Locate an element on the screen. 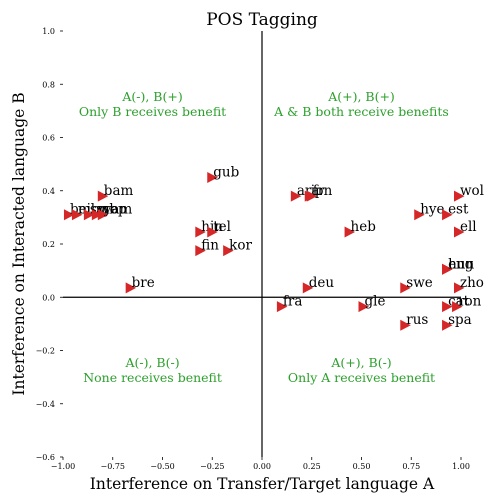 The image size is (504, 504). x-tick-label: 0.00 is located at coordinates (262, 466).